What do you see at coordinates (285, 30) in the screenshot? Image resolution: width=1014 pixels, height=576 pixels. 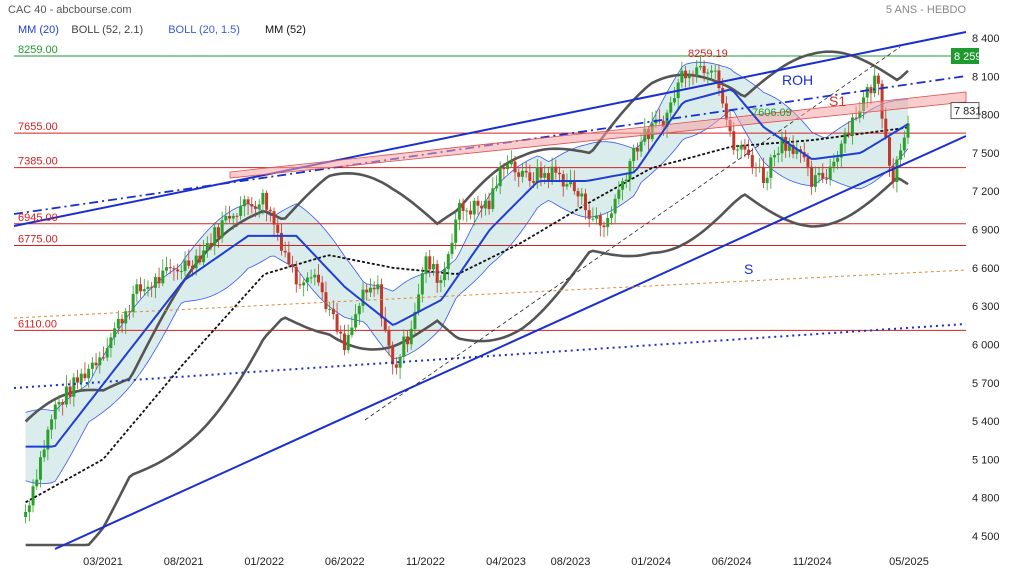 I see `legend-item-3: MM (52)` at bounding box center [285, 30].